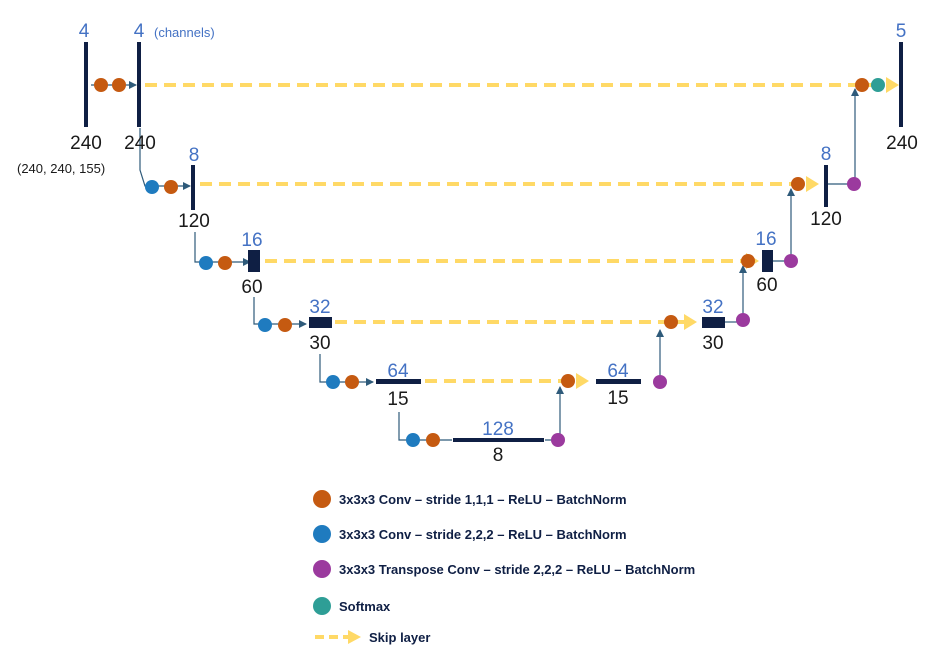  Describe the element at coordinates (86, 143) in the screenshot. I see `label-input-size: 240` at that location.